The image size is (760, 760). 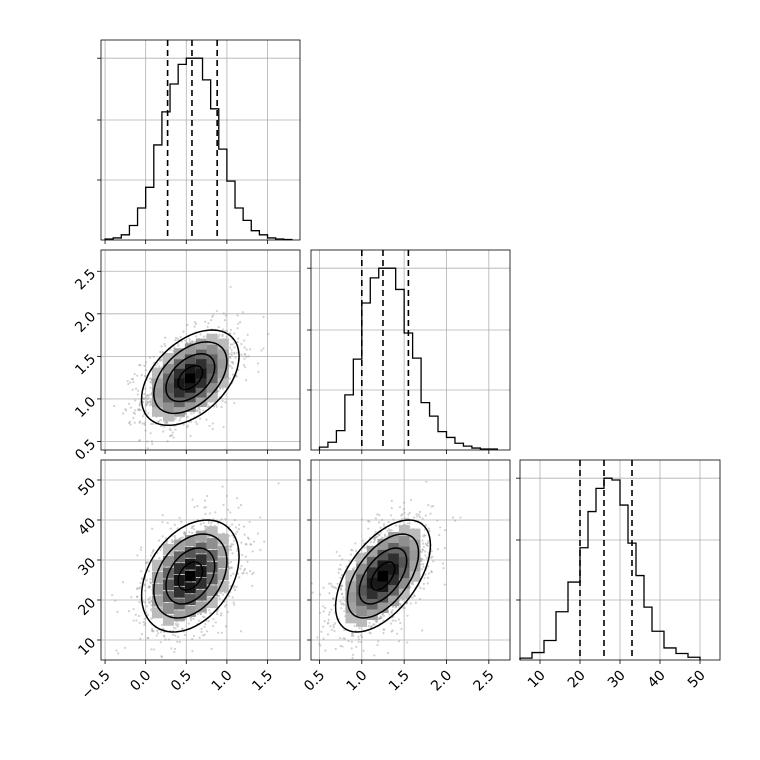 I want to click on density-panel, so click(x=379, y=573).